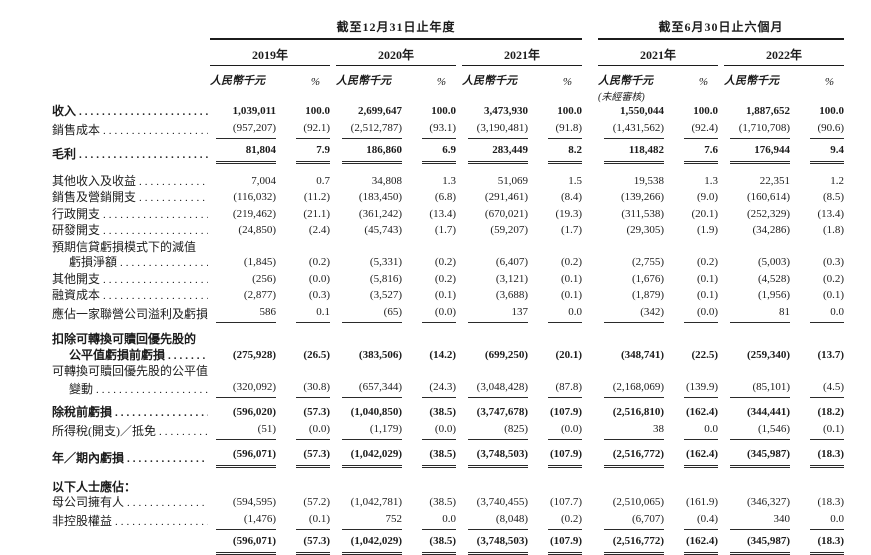 This screenshot has width=871, height=555. I want to click on amount-cell: (311,538), so click(643, 213).